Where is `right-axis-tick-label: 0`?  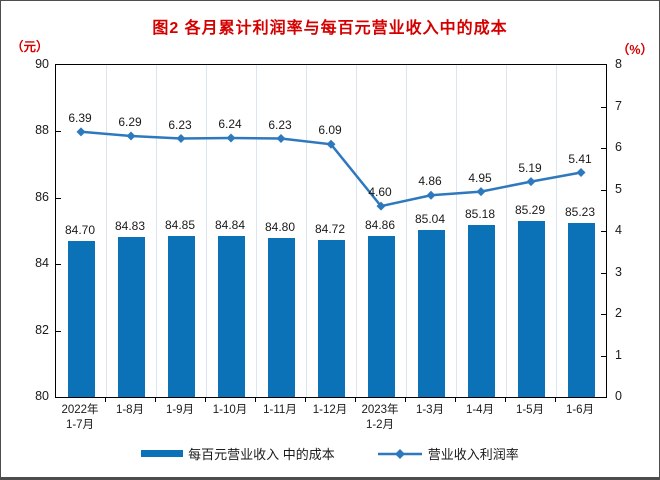 right-axis-tick-label: 0 is located at coordinates (618, 396).